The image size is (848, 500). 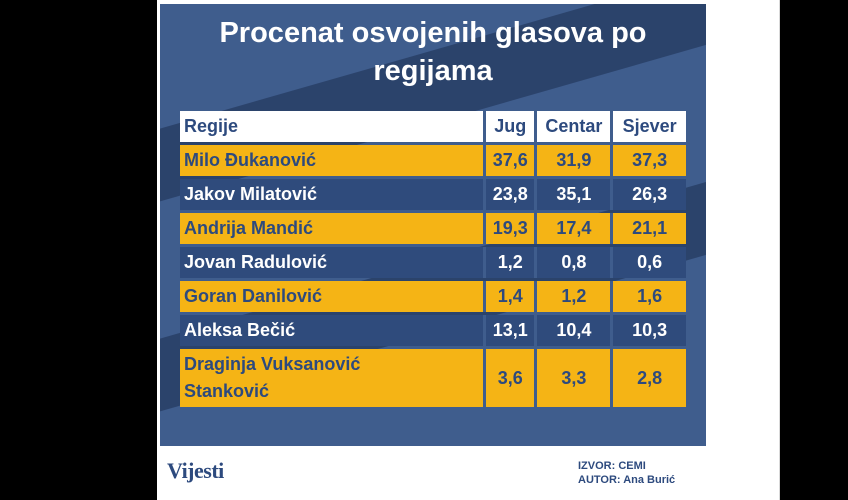 I want to click on page-divider, so click(x=779, y=250).